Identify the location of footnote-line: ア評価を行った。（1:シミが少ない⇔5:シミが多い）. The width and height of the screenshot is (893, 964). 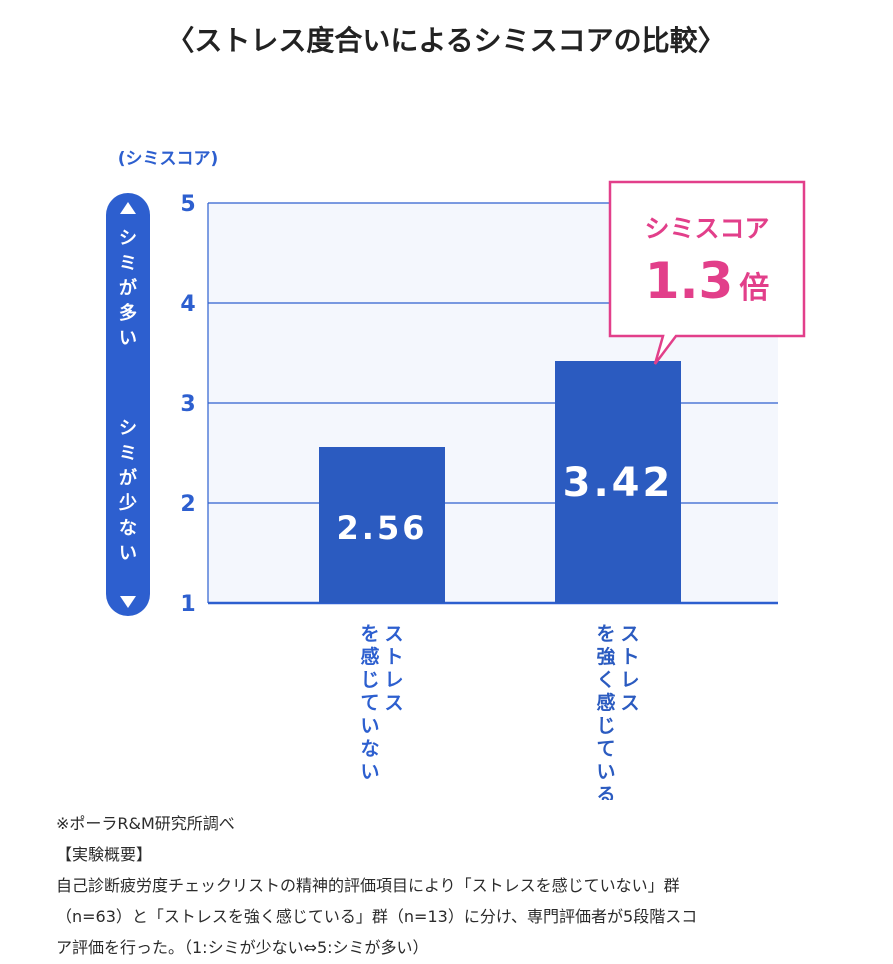
(242, 947).